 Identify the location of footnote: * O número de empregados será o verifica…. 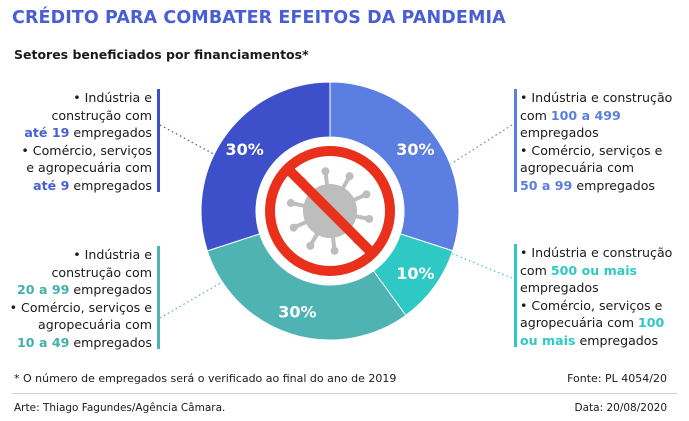
(205, 378).